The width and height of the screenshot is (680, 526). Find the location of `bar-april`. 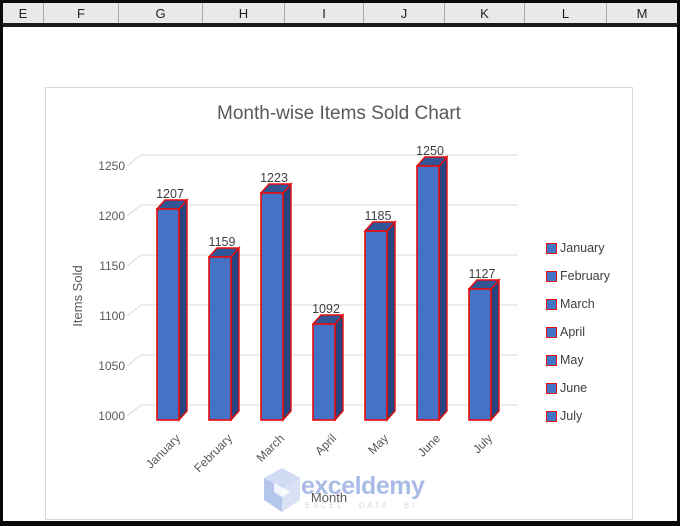

bar-april is located at coordinates (324, 372).